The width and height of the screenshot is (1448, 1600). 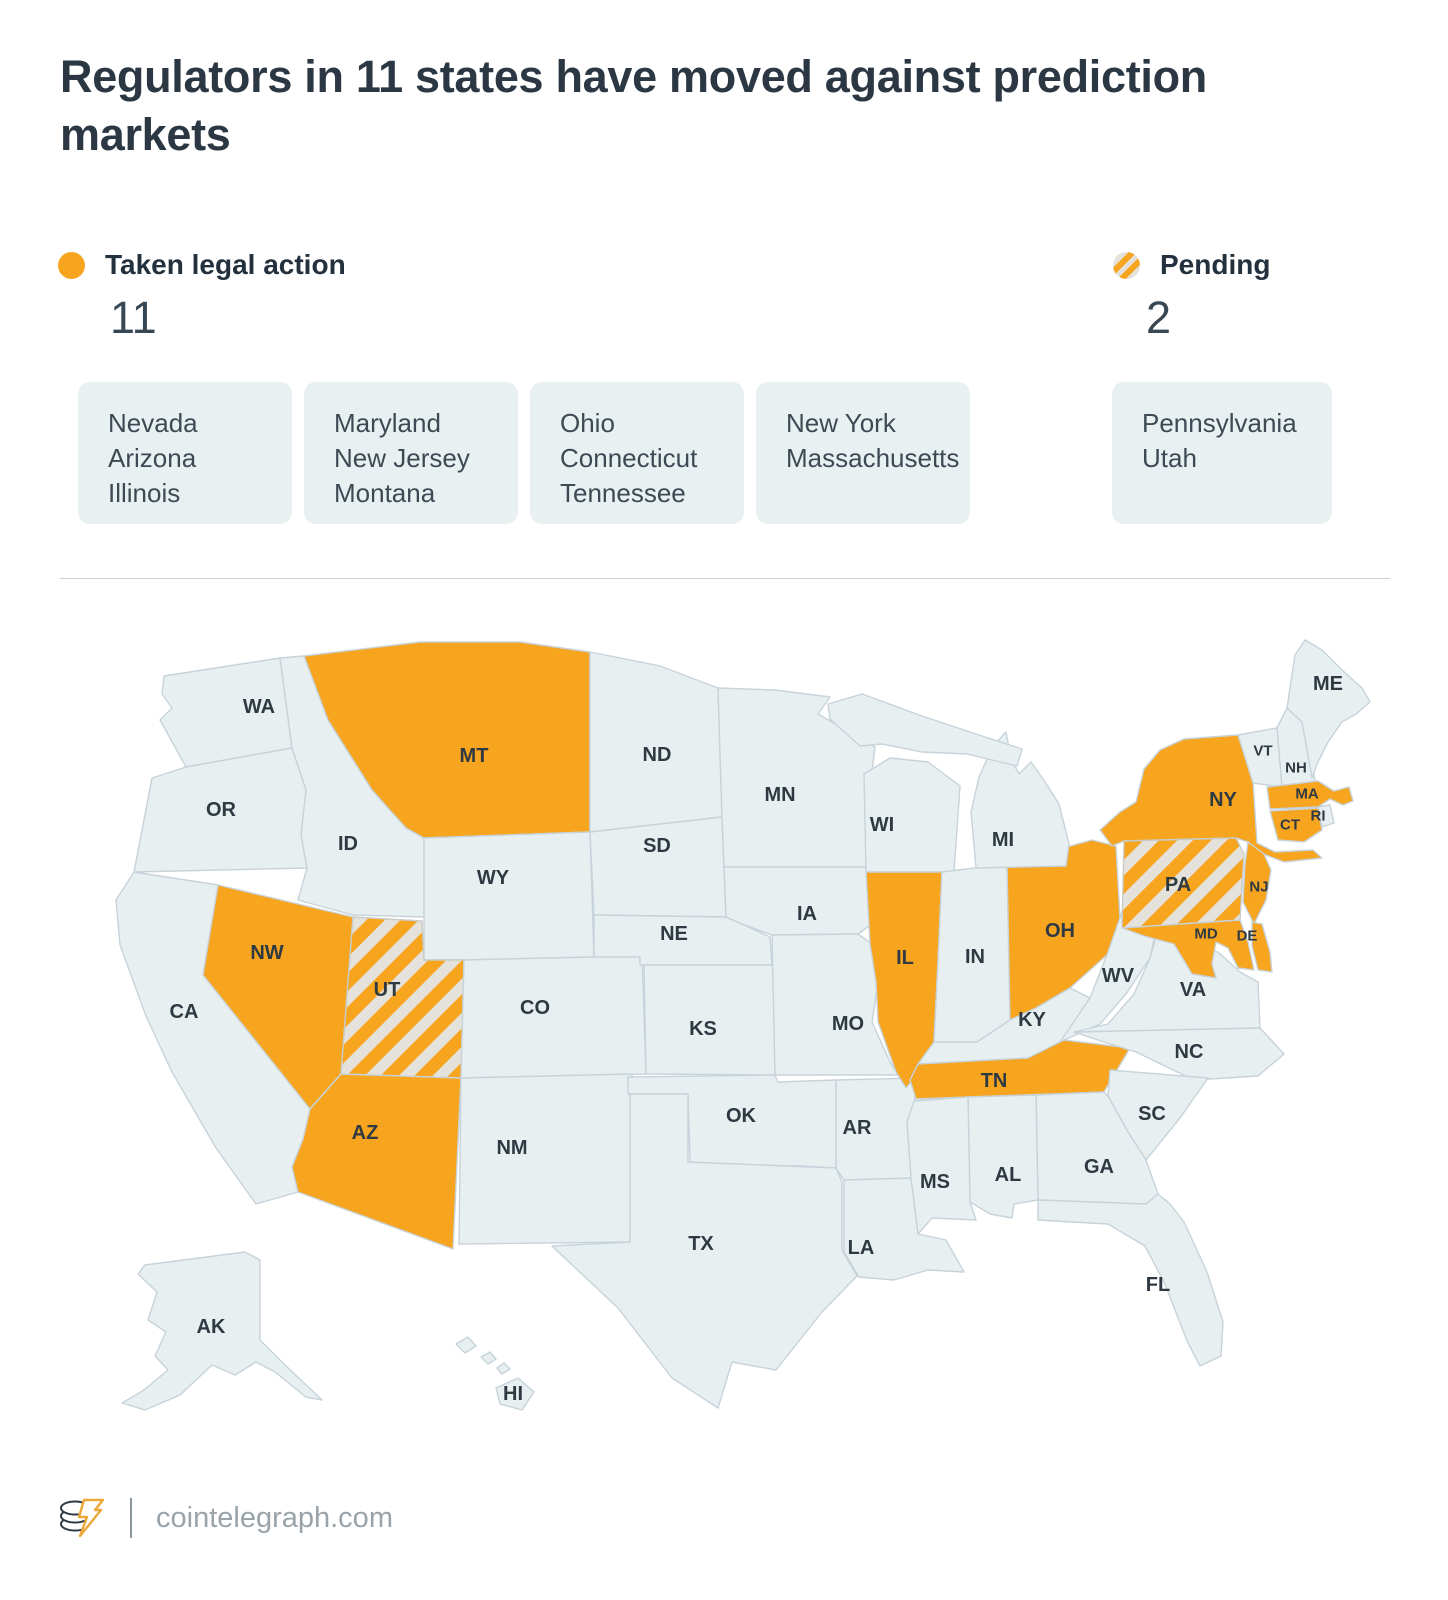 I want to click on action-states-card-2: Maryland New Jersey Montana, so click(x=411, y=453).